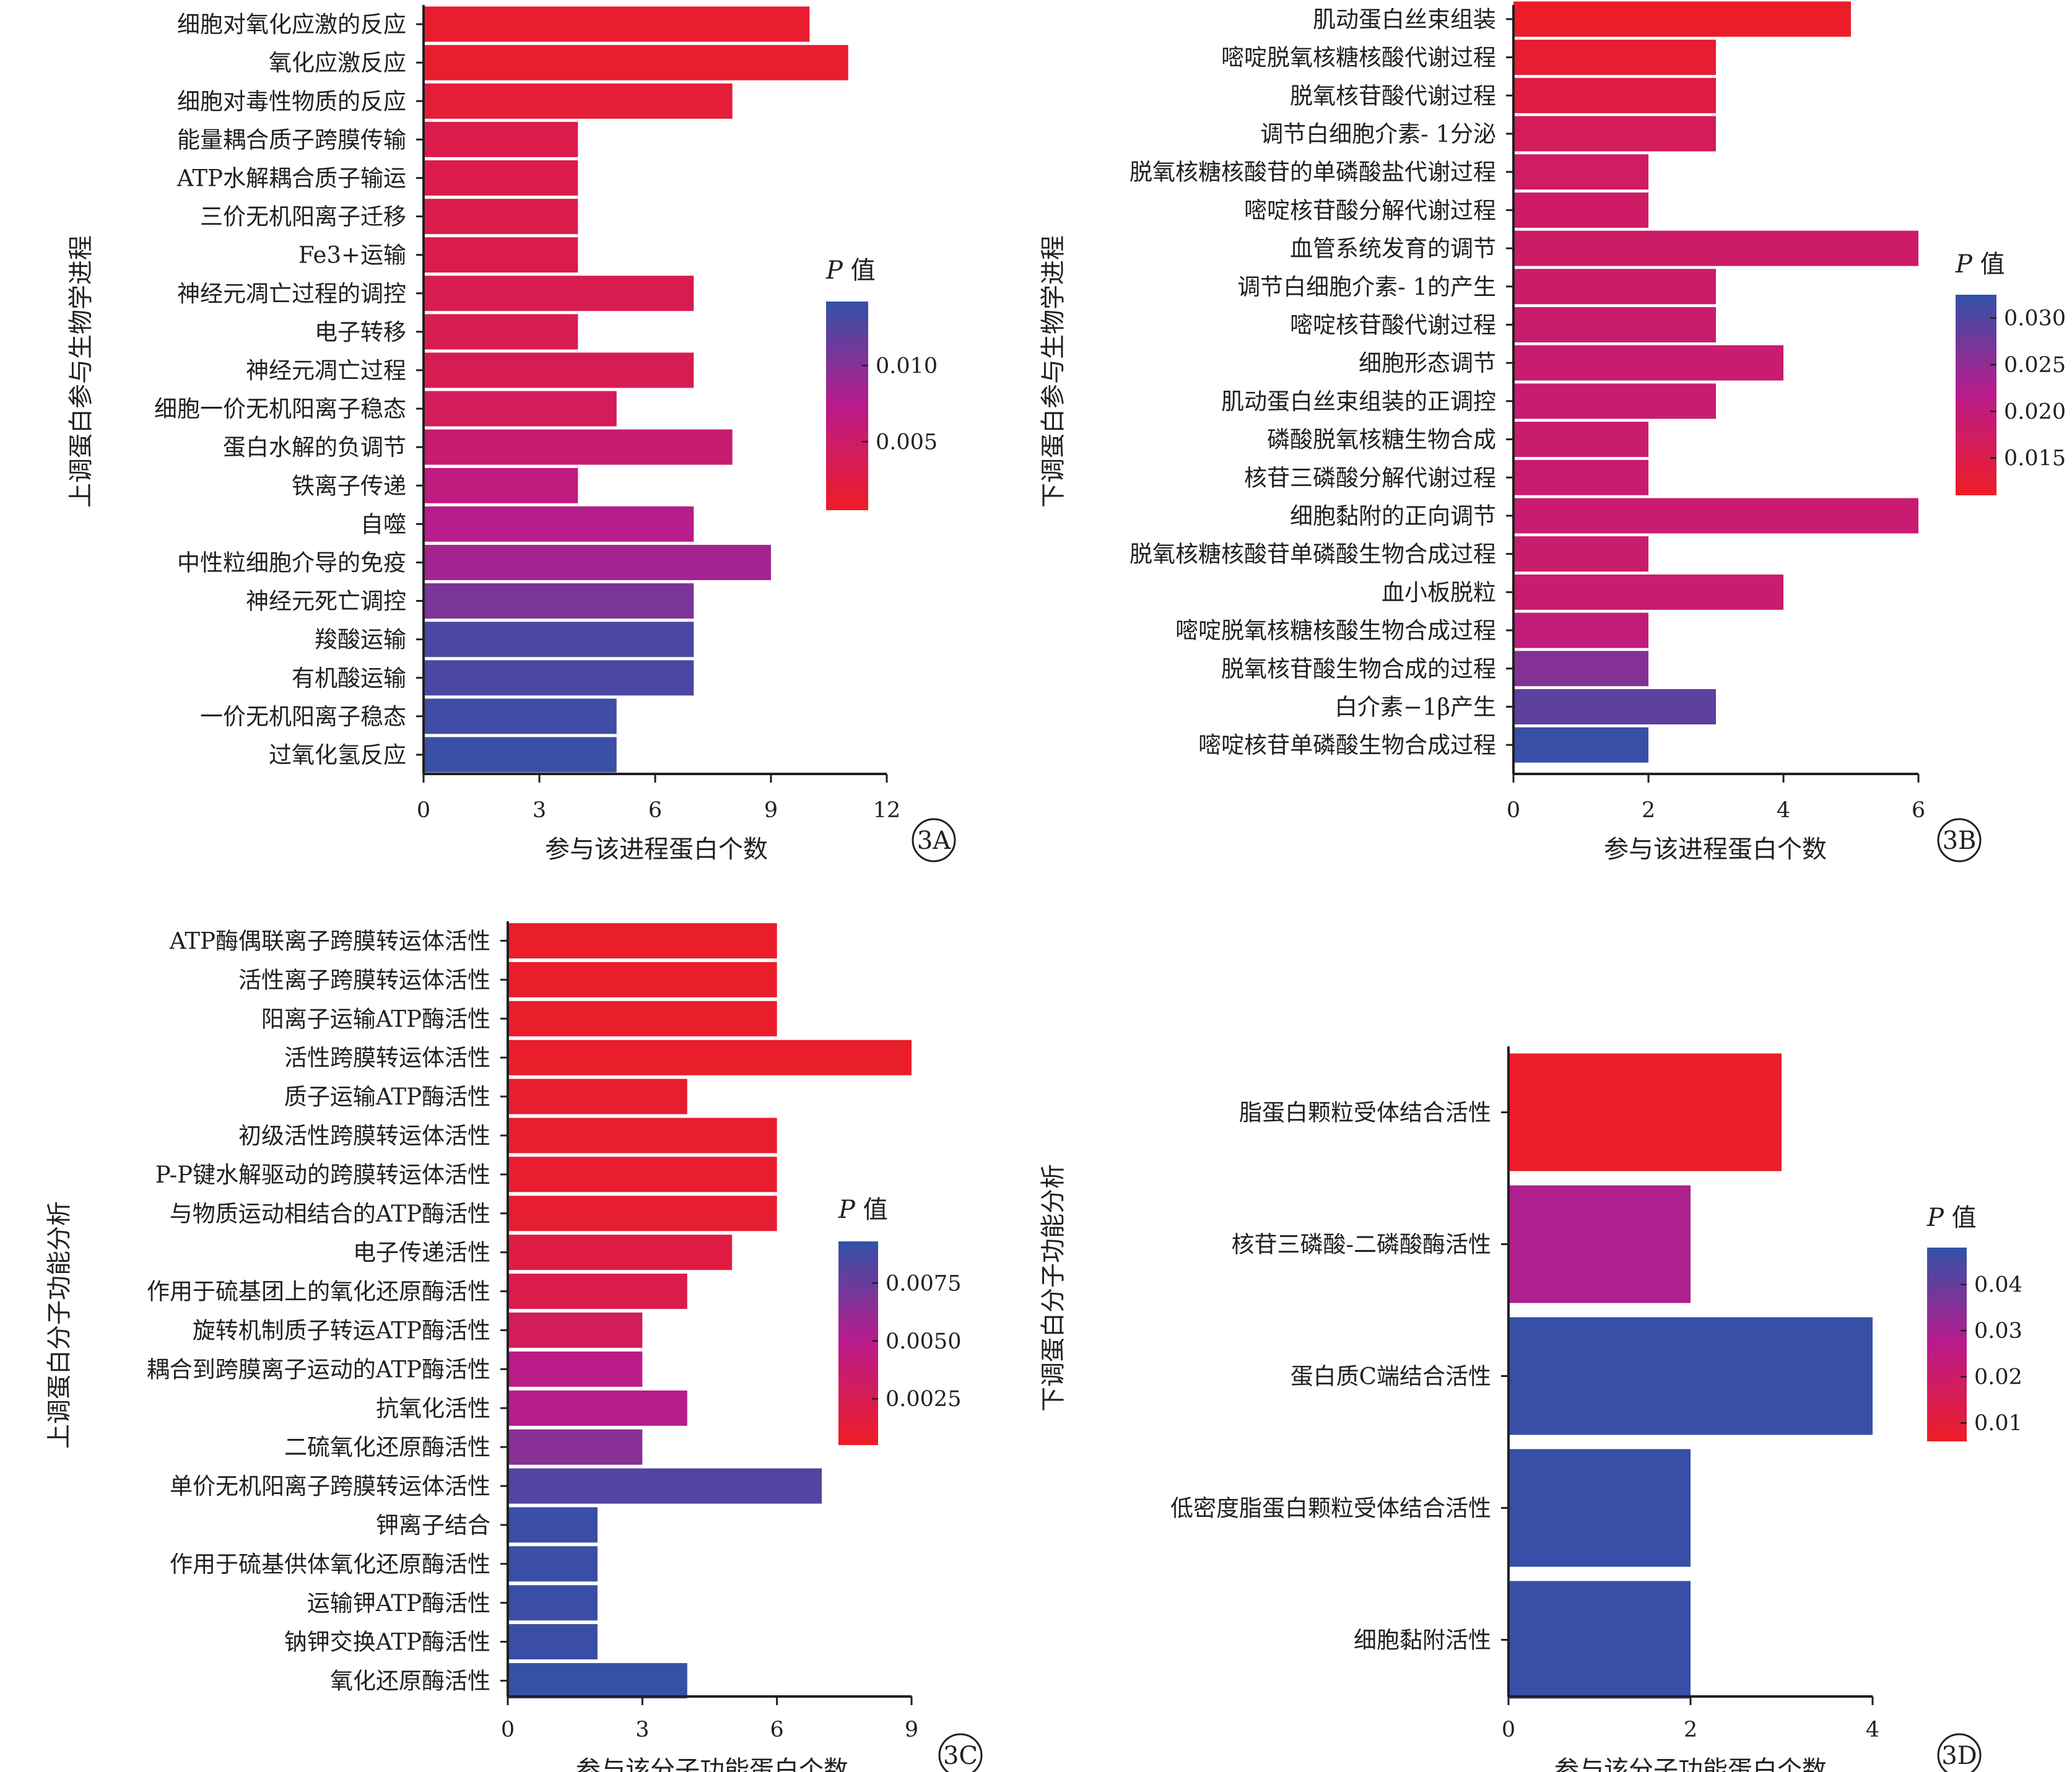 The width and height of the screenshot is (2072, 1772). I want to click on category-label: 脱氧核糖核酸苷单磷酸生物合成过程, so click(1313, 554).